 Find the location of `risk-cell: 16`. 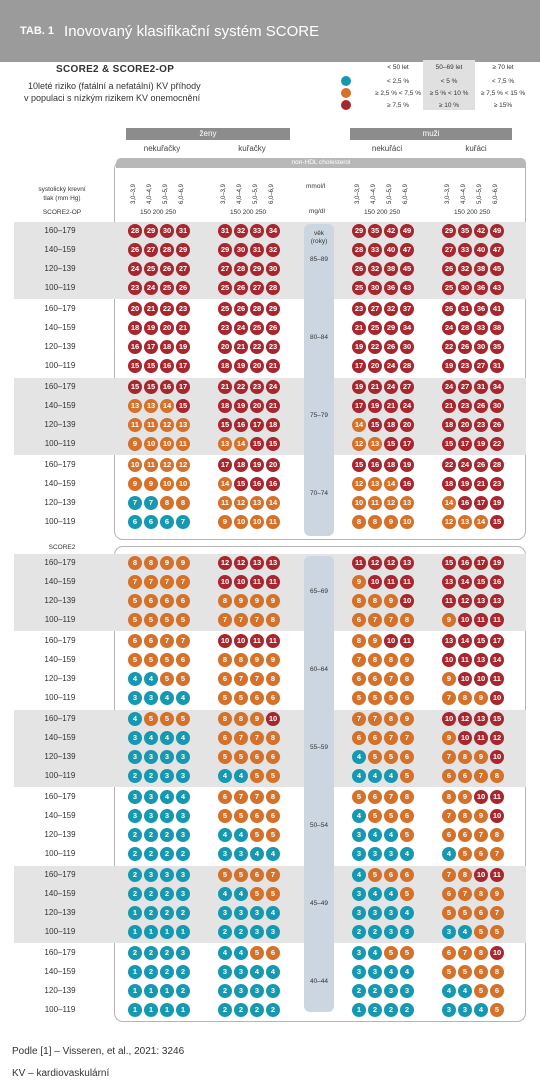

risk-cell: 16 is located at coordinates (135, 347).